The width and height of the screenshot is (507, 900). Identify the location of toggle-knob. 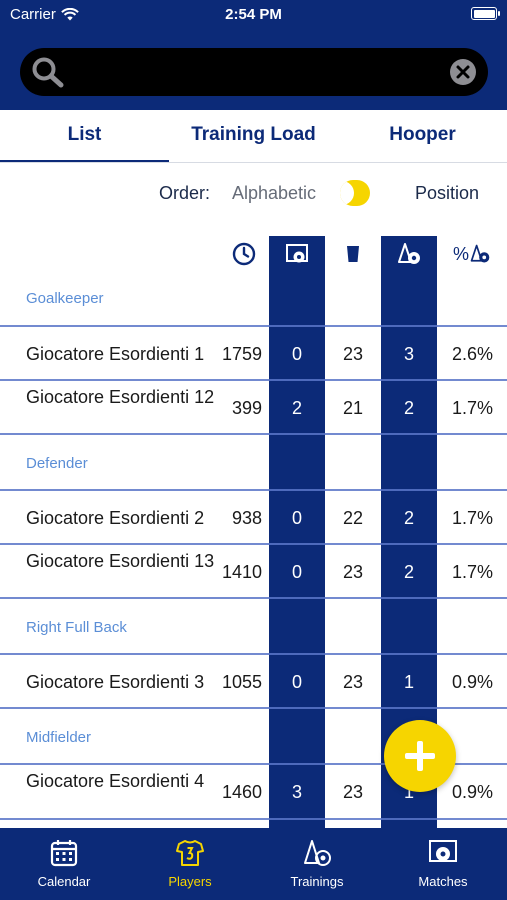
(347, 193).